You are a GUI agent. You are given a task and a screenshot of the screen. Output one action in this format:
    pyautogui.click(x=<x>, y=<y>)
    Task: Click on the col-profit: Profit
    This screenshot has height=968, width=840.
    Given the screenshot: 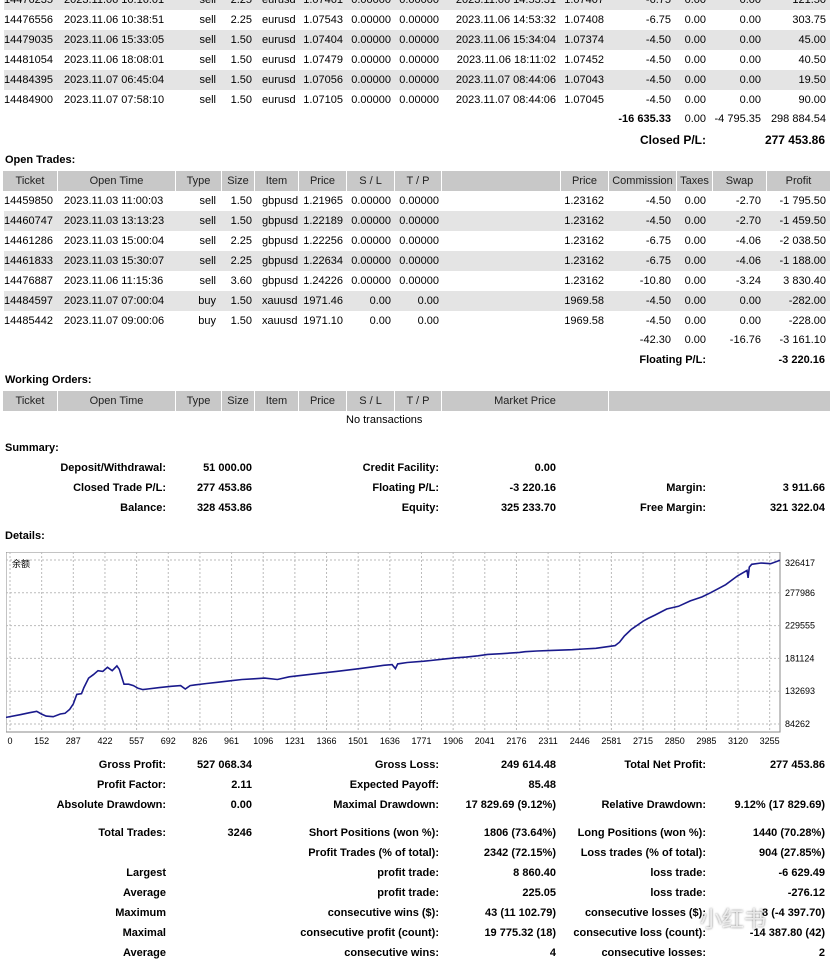 What is the action you would take?
    pyautogui.click(x=798, y=181)
    